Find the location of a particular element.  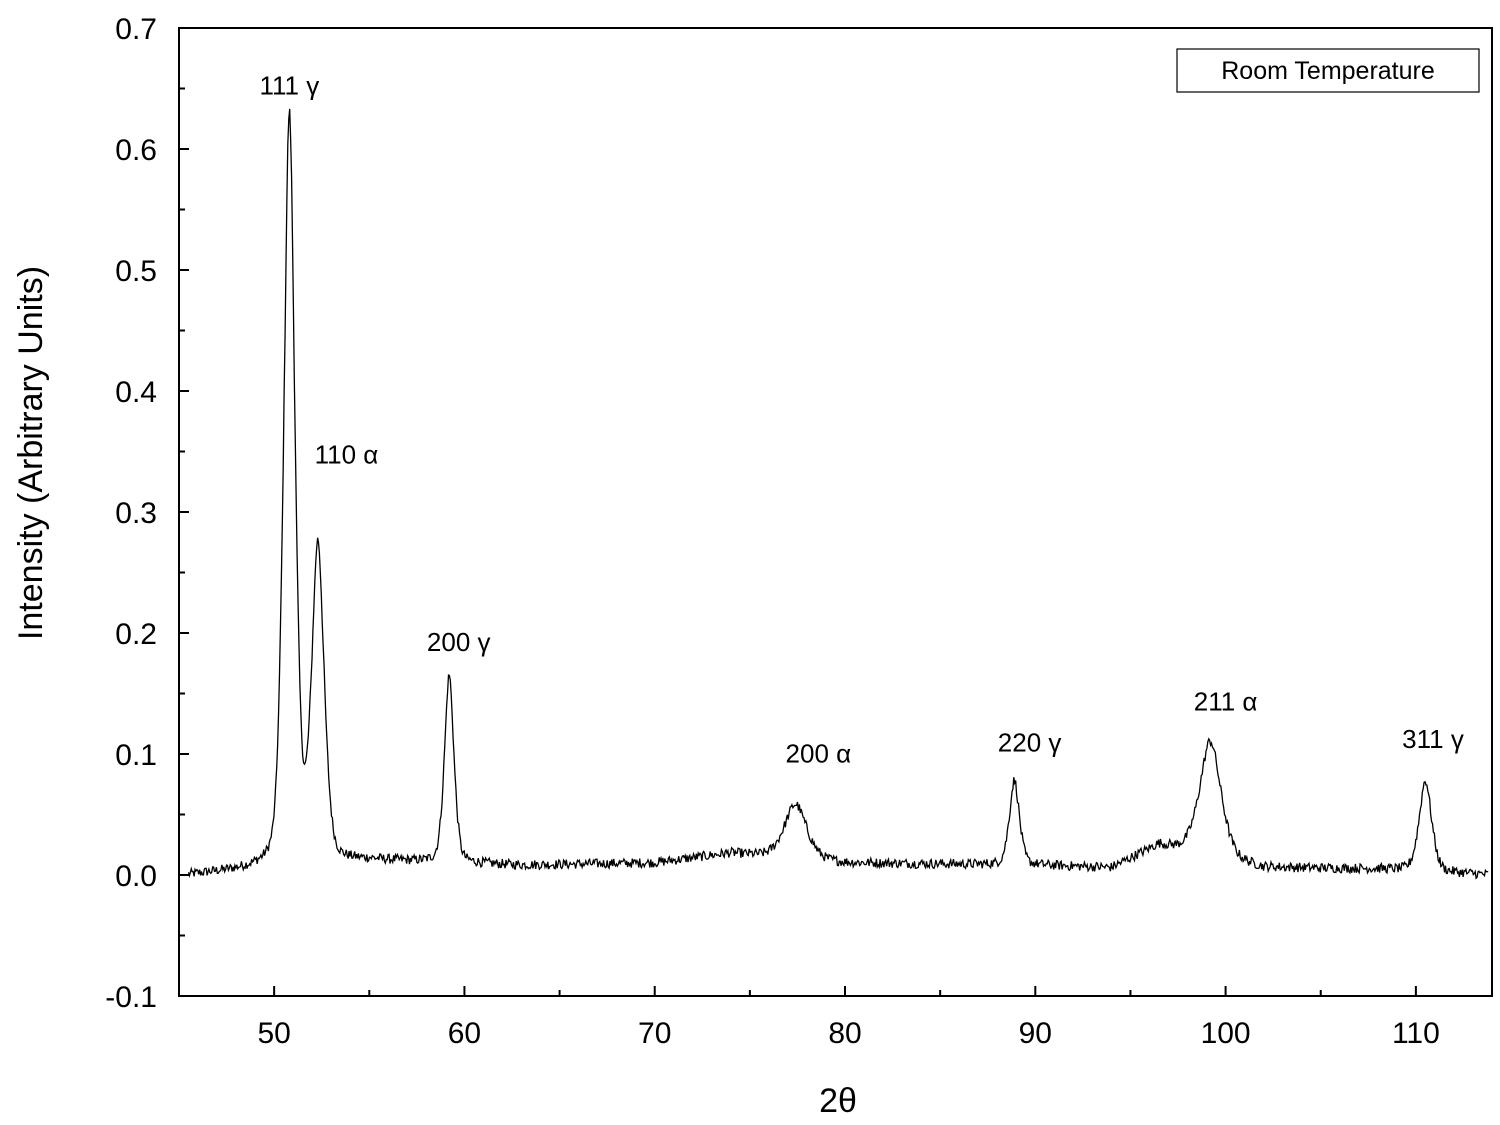

peak-label: 110 α is located at coordinates (347, 455).